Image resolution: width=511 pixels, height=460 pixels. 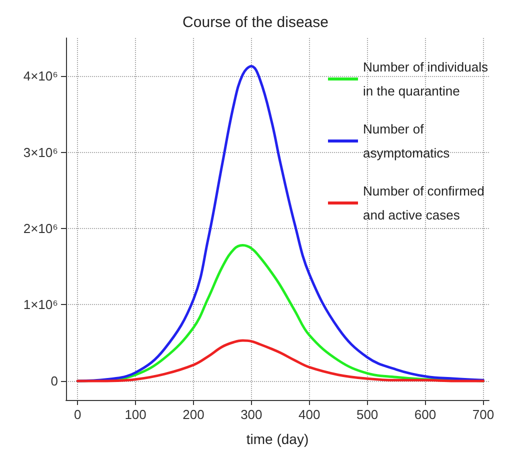 What do you see at coordinates (251, 414) in the screenshot?
I see `x-tick-label: 300` at bounding box center [251, 414].